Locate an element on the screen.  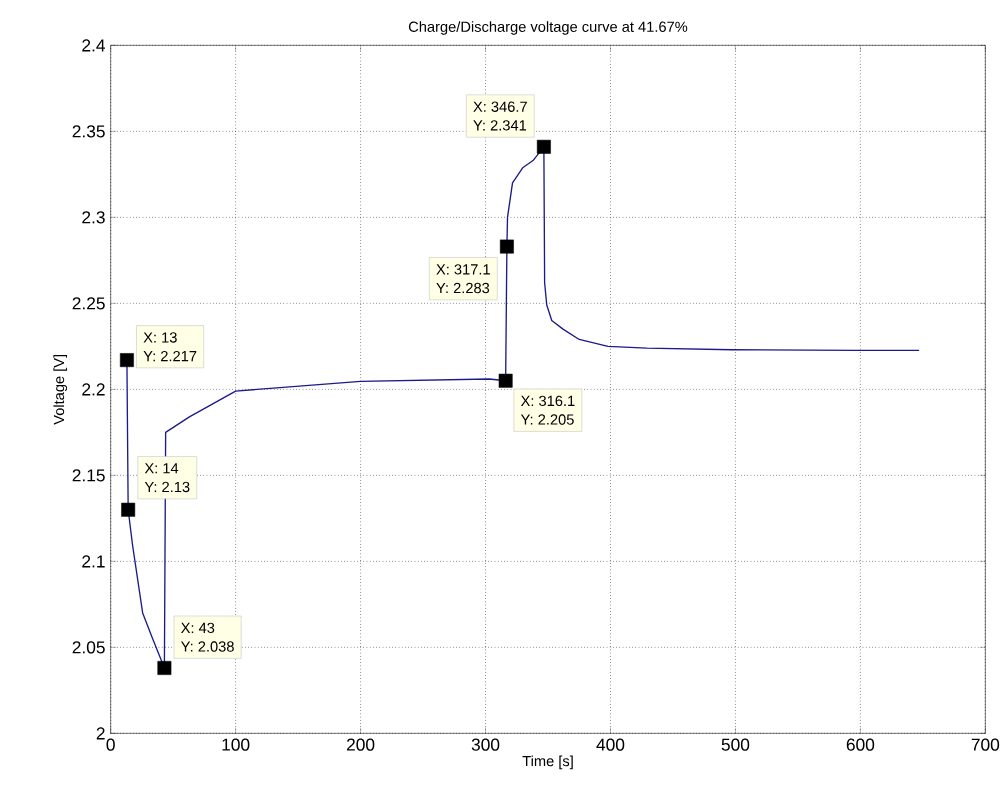
y-tick-label: 2.1 is located at coordinates (93, 561).